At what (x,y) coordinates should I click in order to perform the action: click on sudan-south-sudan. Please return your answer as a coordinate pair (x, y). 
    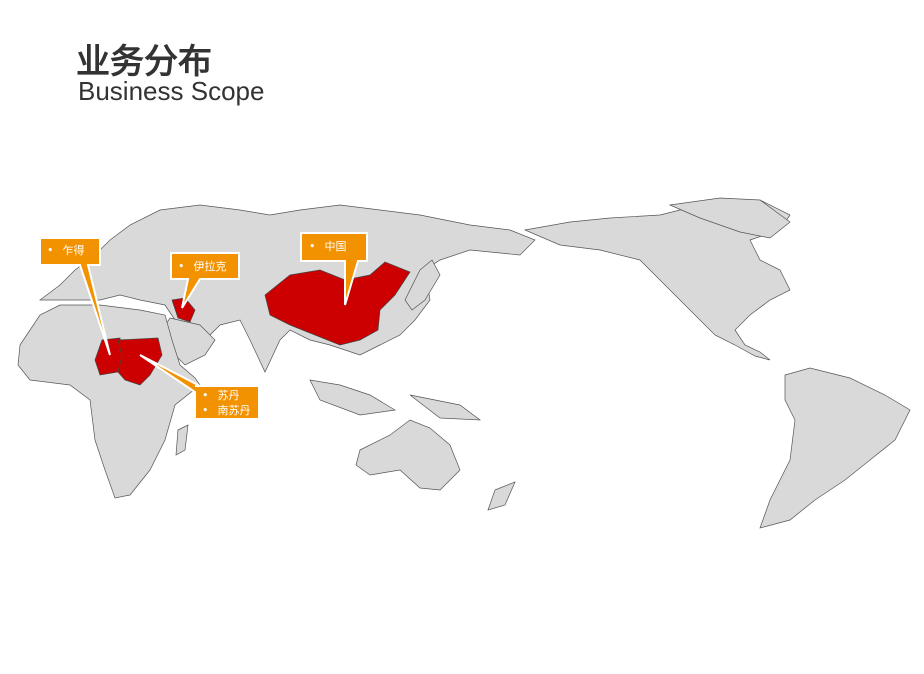
    Looking at the image, I should click on (140, 361).